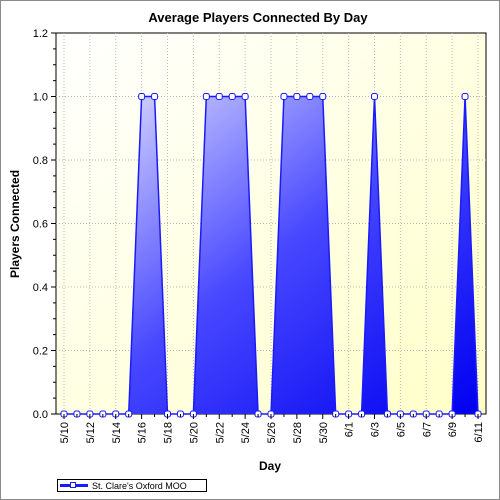 This screenshot has height=500, width=500. Describe the element at coordinates (15, 224) in the screenshot. I see `y-axis-title: Players Connected` at that location.